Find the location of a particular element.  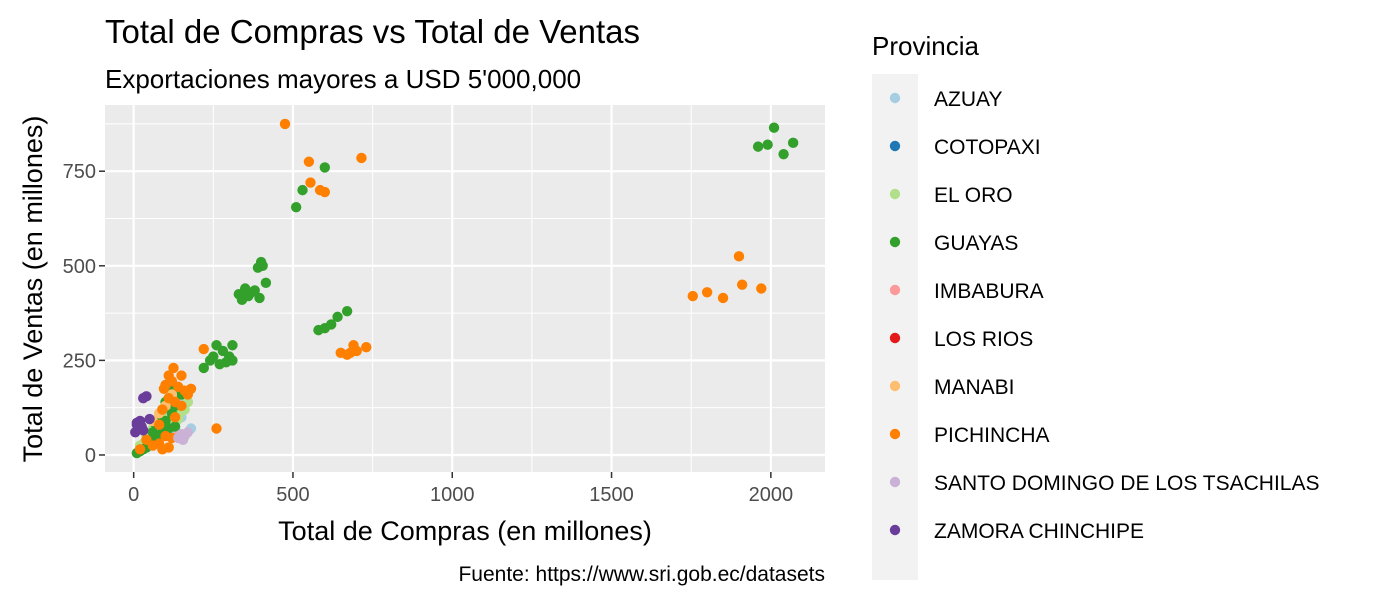

legend-label: COTOPAXI is located at coordinates (987, 147).